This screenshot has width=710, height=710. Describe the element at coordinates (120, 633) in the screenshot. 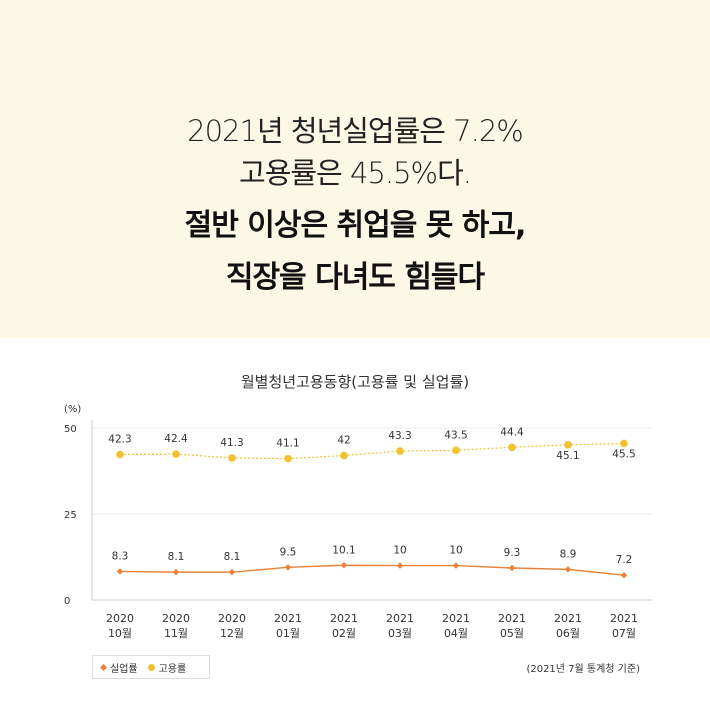

I see `x-tick-month: 10월` at that location.